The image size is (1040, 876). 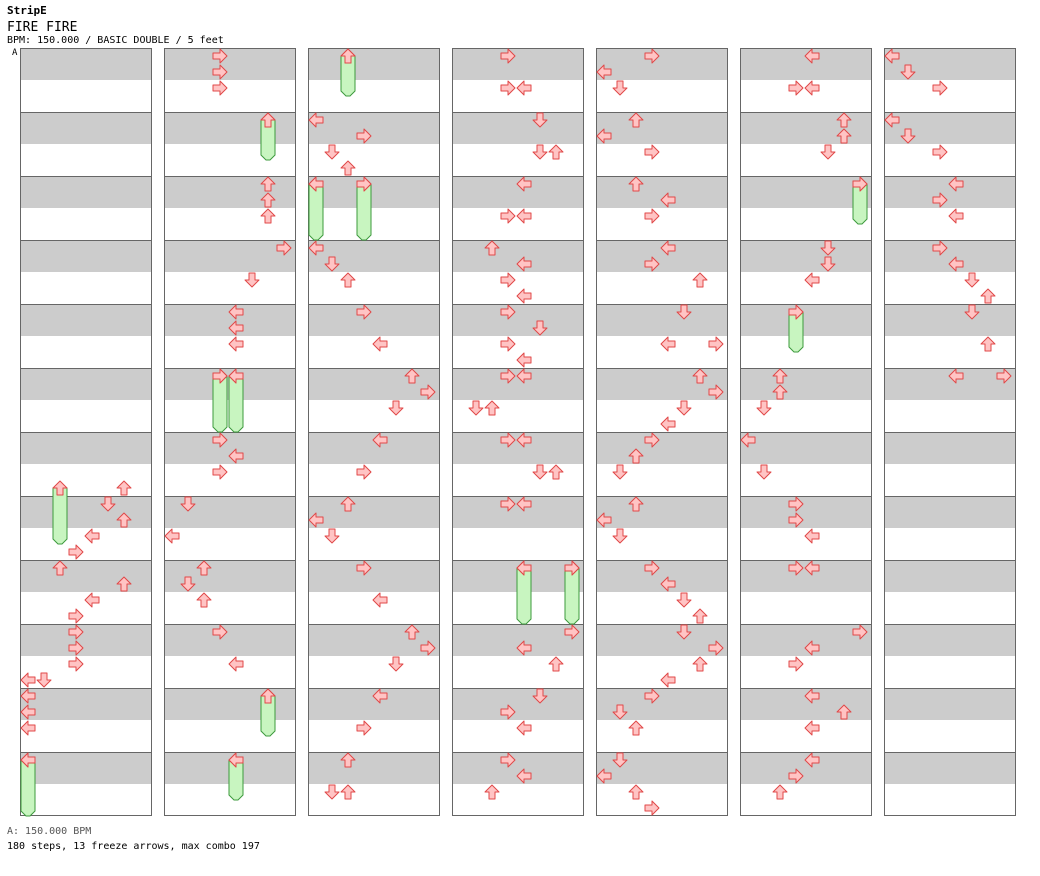 What do you see at coordinates (15, 53) in the screenshot?
I see `bpm-marker-label: A` at bounding box center [15, 53].